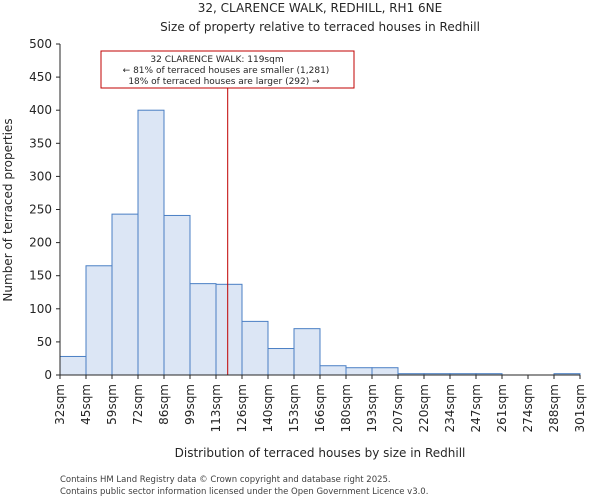 The width and height of the screenshot is (600, 500). I want to click on y-tick-label: 100, so click(40, 309).